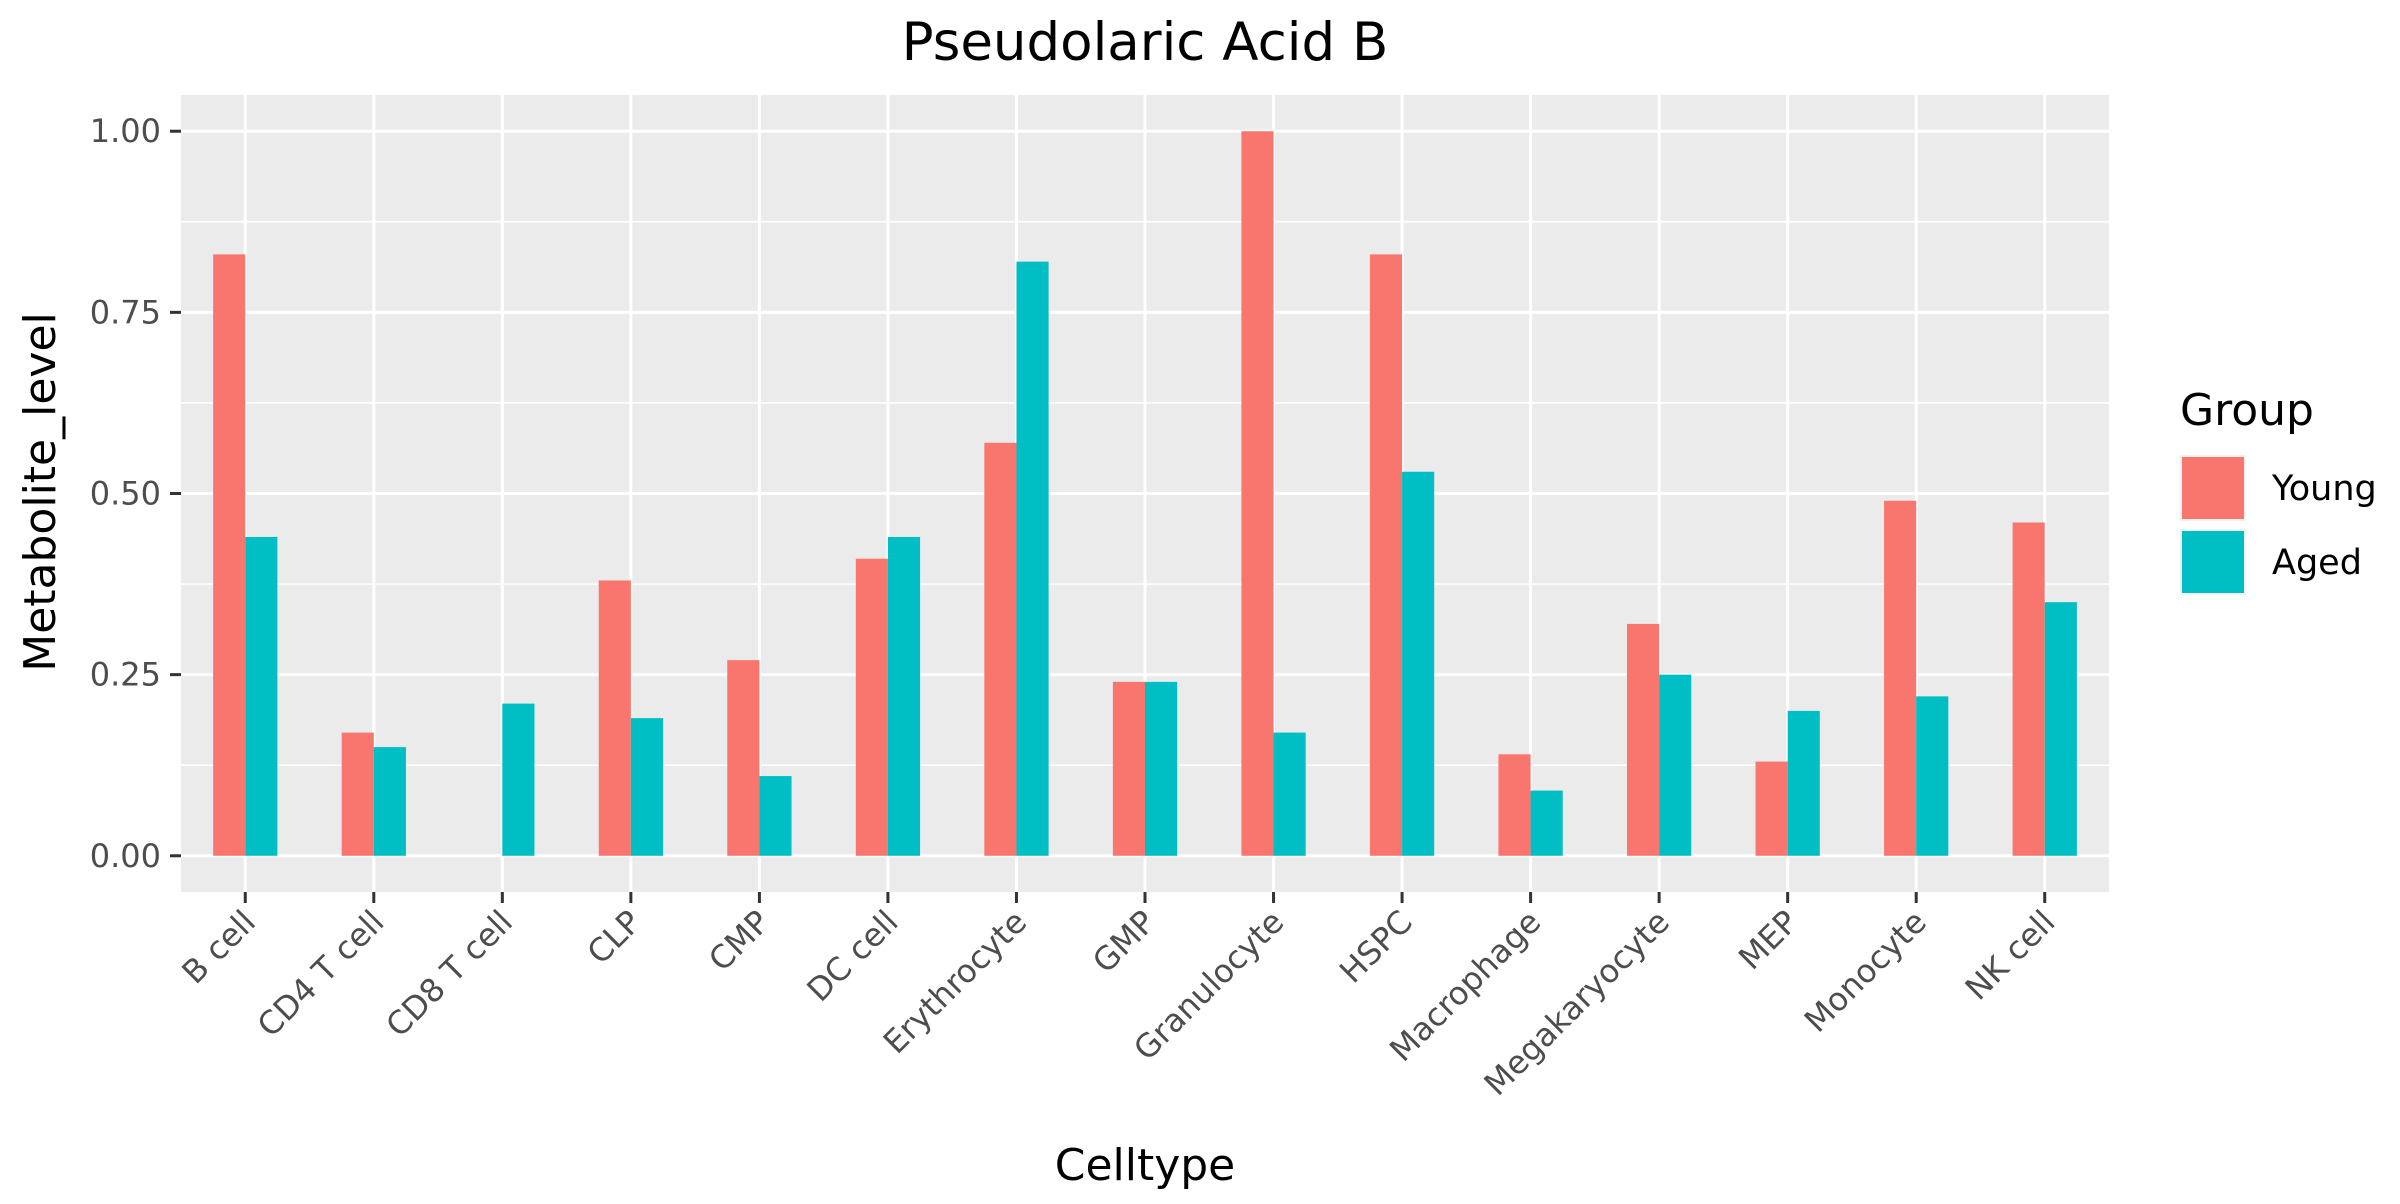 Image resolution: width=2400 pixels, height=1204 pixels. What do you see at coordinates (1376, 947) in the screenshot?
I see `x-tick-label: HSPC` at bounding box center [1376, 947].